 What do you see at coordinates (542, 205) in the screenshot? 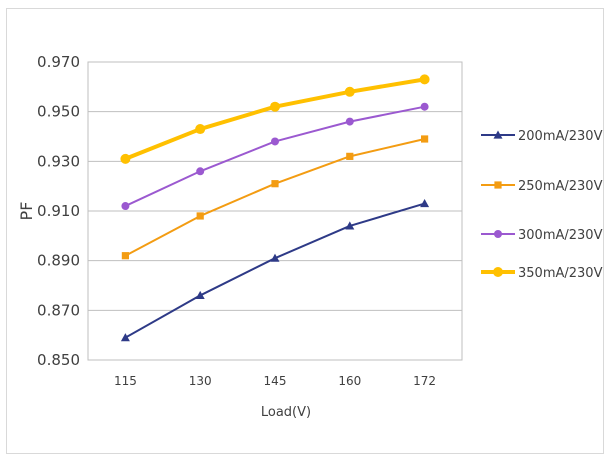
I see `legend: 200mA/230V 250mA/230V 300mA/230V 350mA/230V` at bounding box center [542, 205].